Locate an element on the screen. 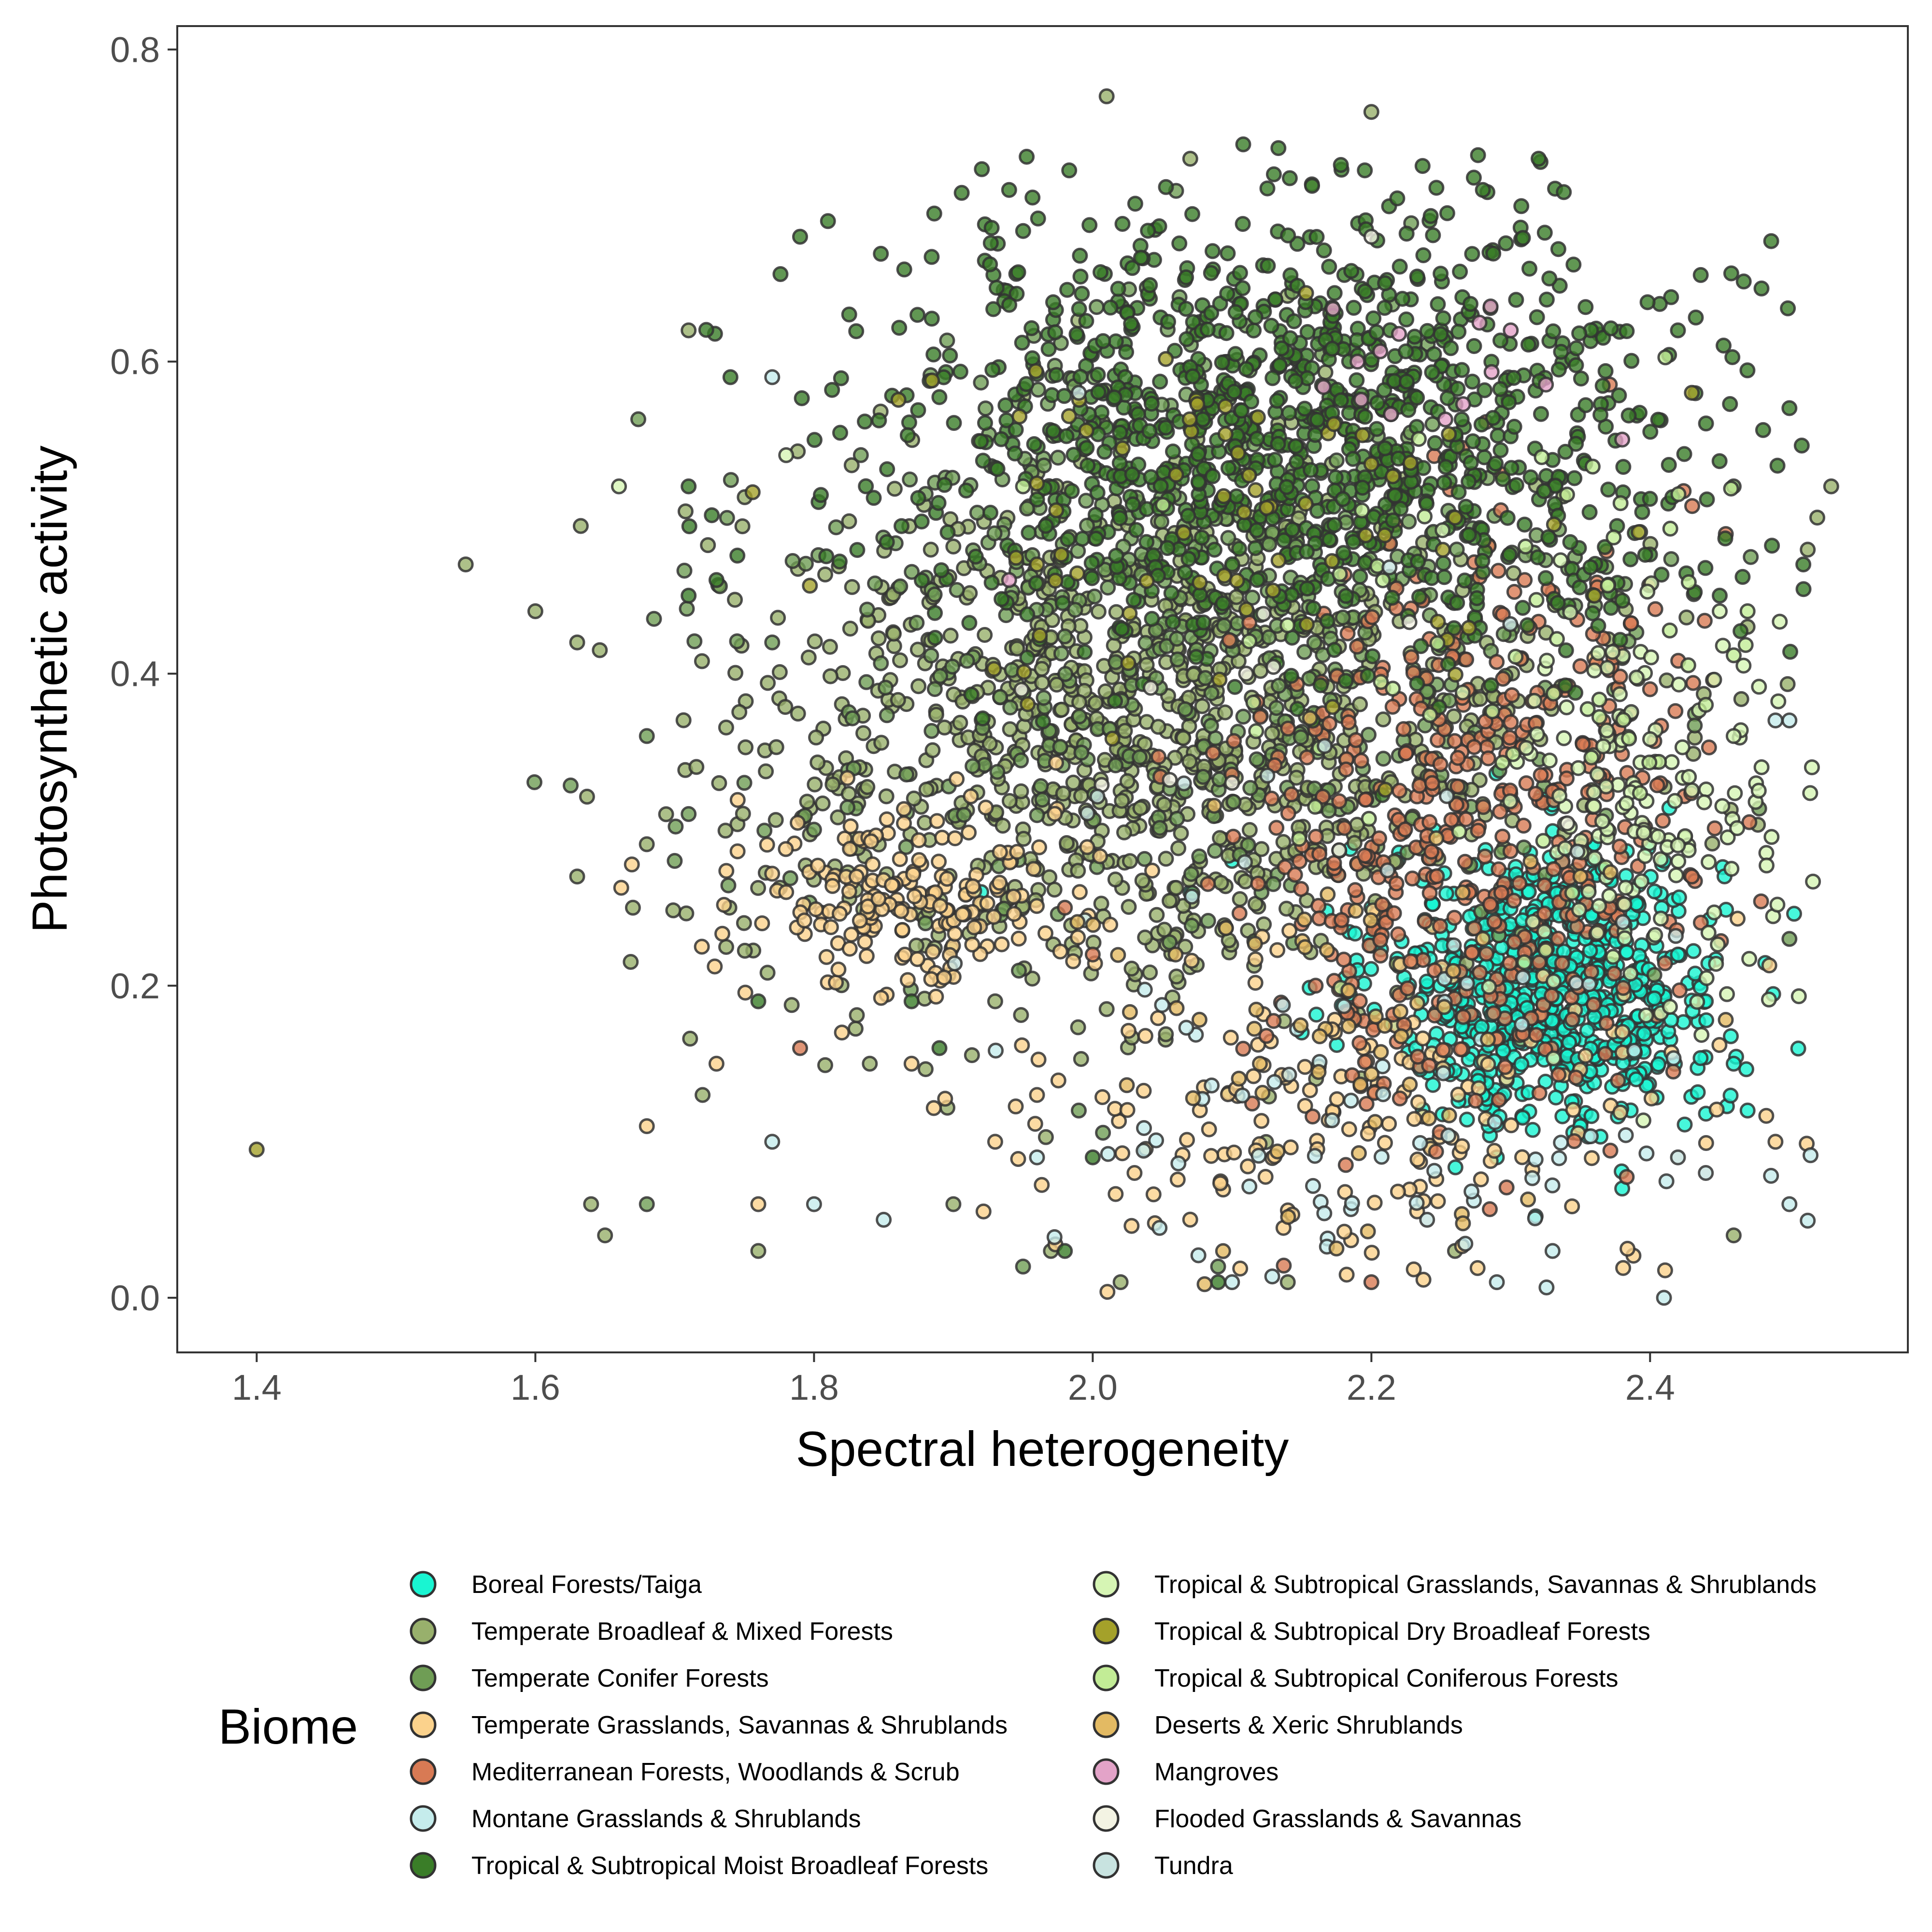  legend-label: Temperate Broadleaf & Mixed Forests is located at coordinates (682, 1632).